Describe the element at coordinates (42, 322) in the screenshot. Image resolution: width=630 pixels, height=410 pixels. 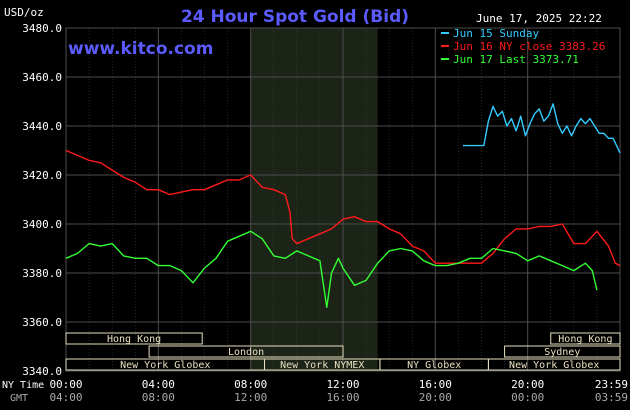
I see `y-tick-label: 3360.0` at that location.